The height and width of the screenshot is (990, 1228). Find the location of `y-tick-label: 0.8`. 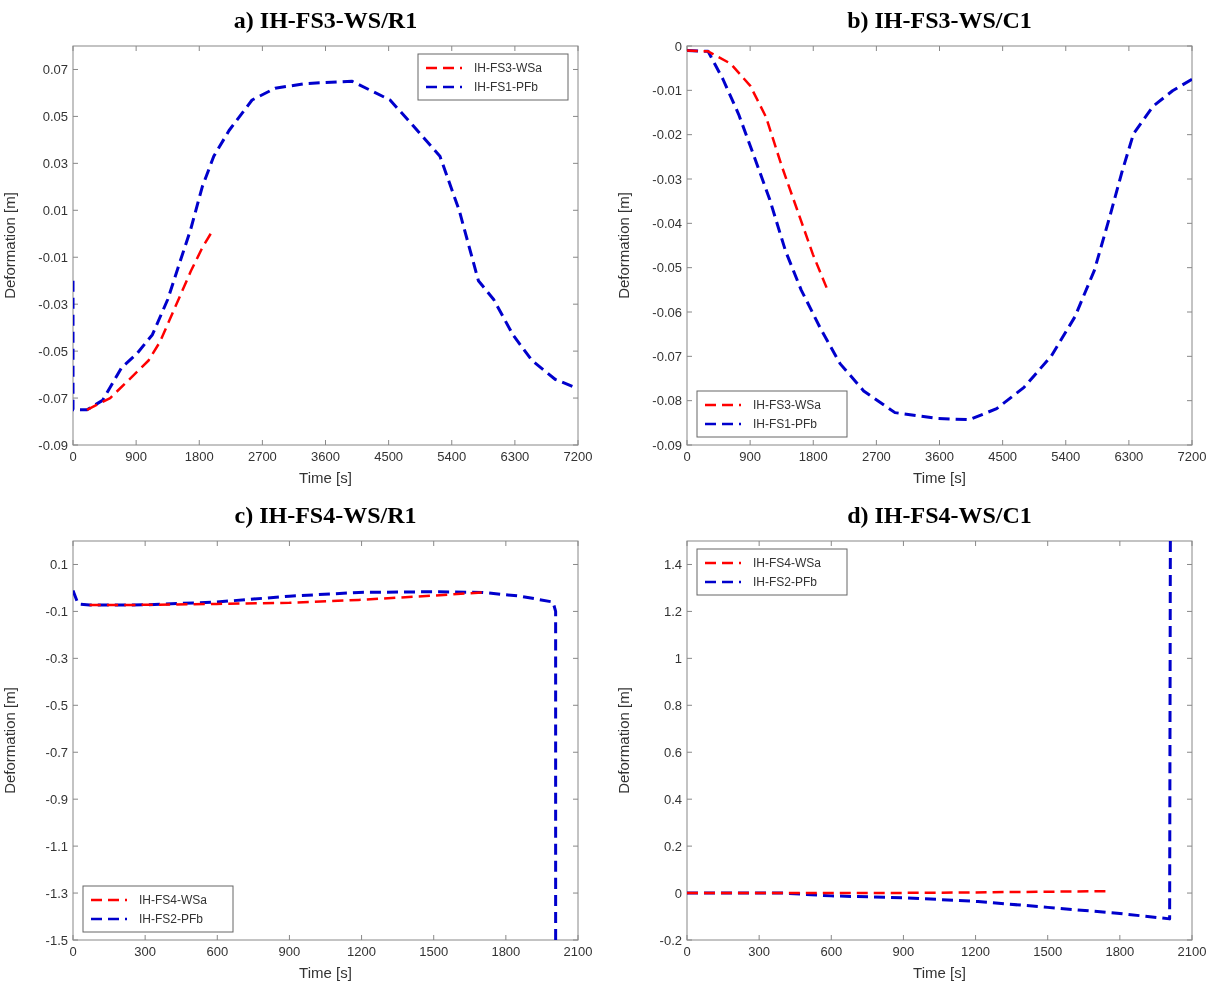

y-tick-label: 0.8 is located at coordinates (672, 705).